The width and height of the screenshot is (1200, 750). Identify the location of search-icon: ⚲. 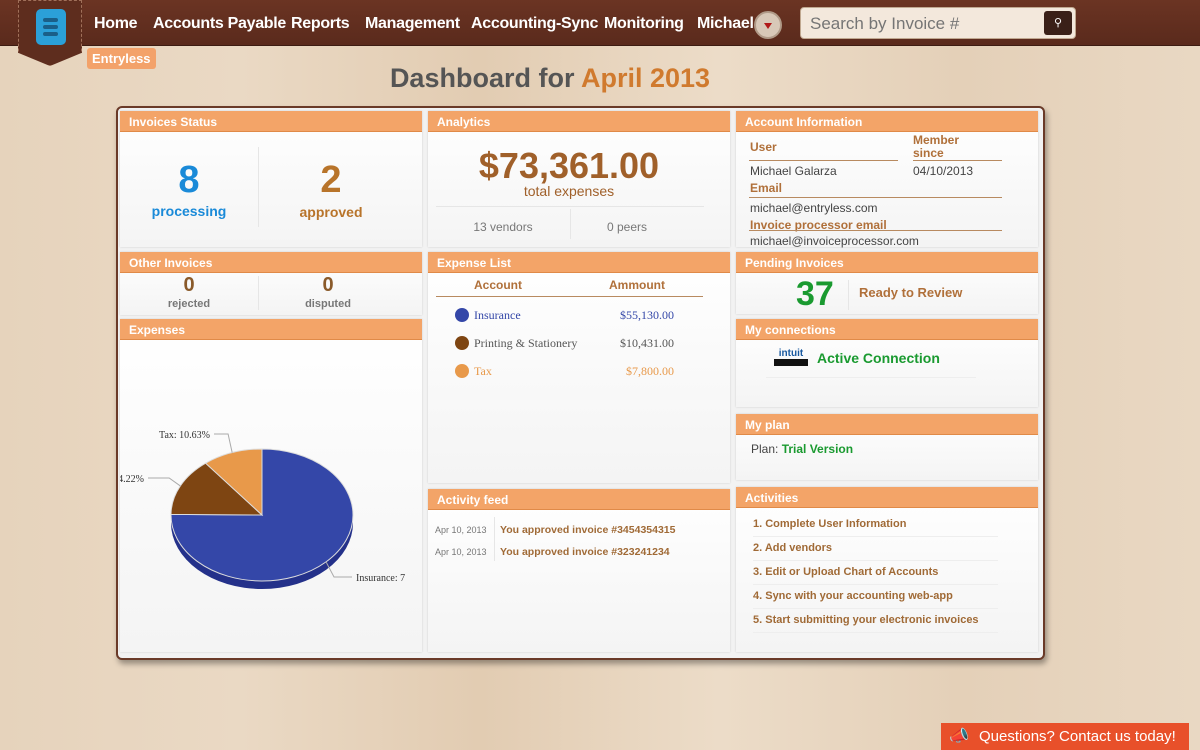
(1058, 23).